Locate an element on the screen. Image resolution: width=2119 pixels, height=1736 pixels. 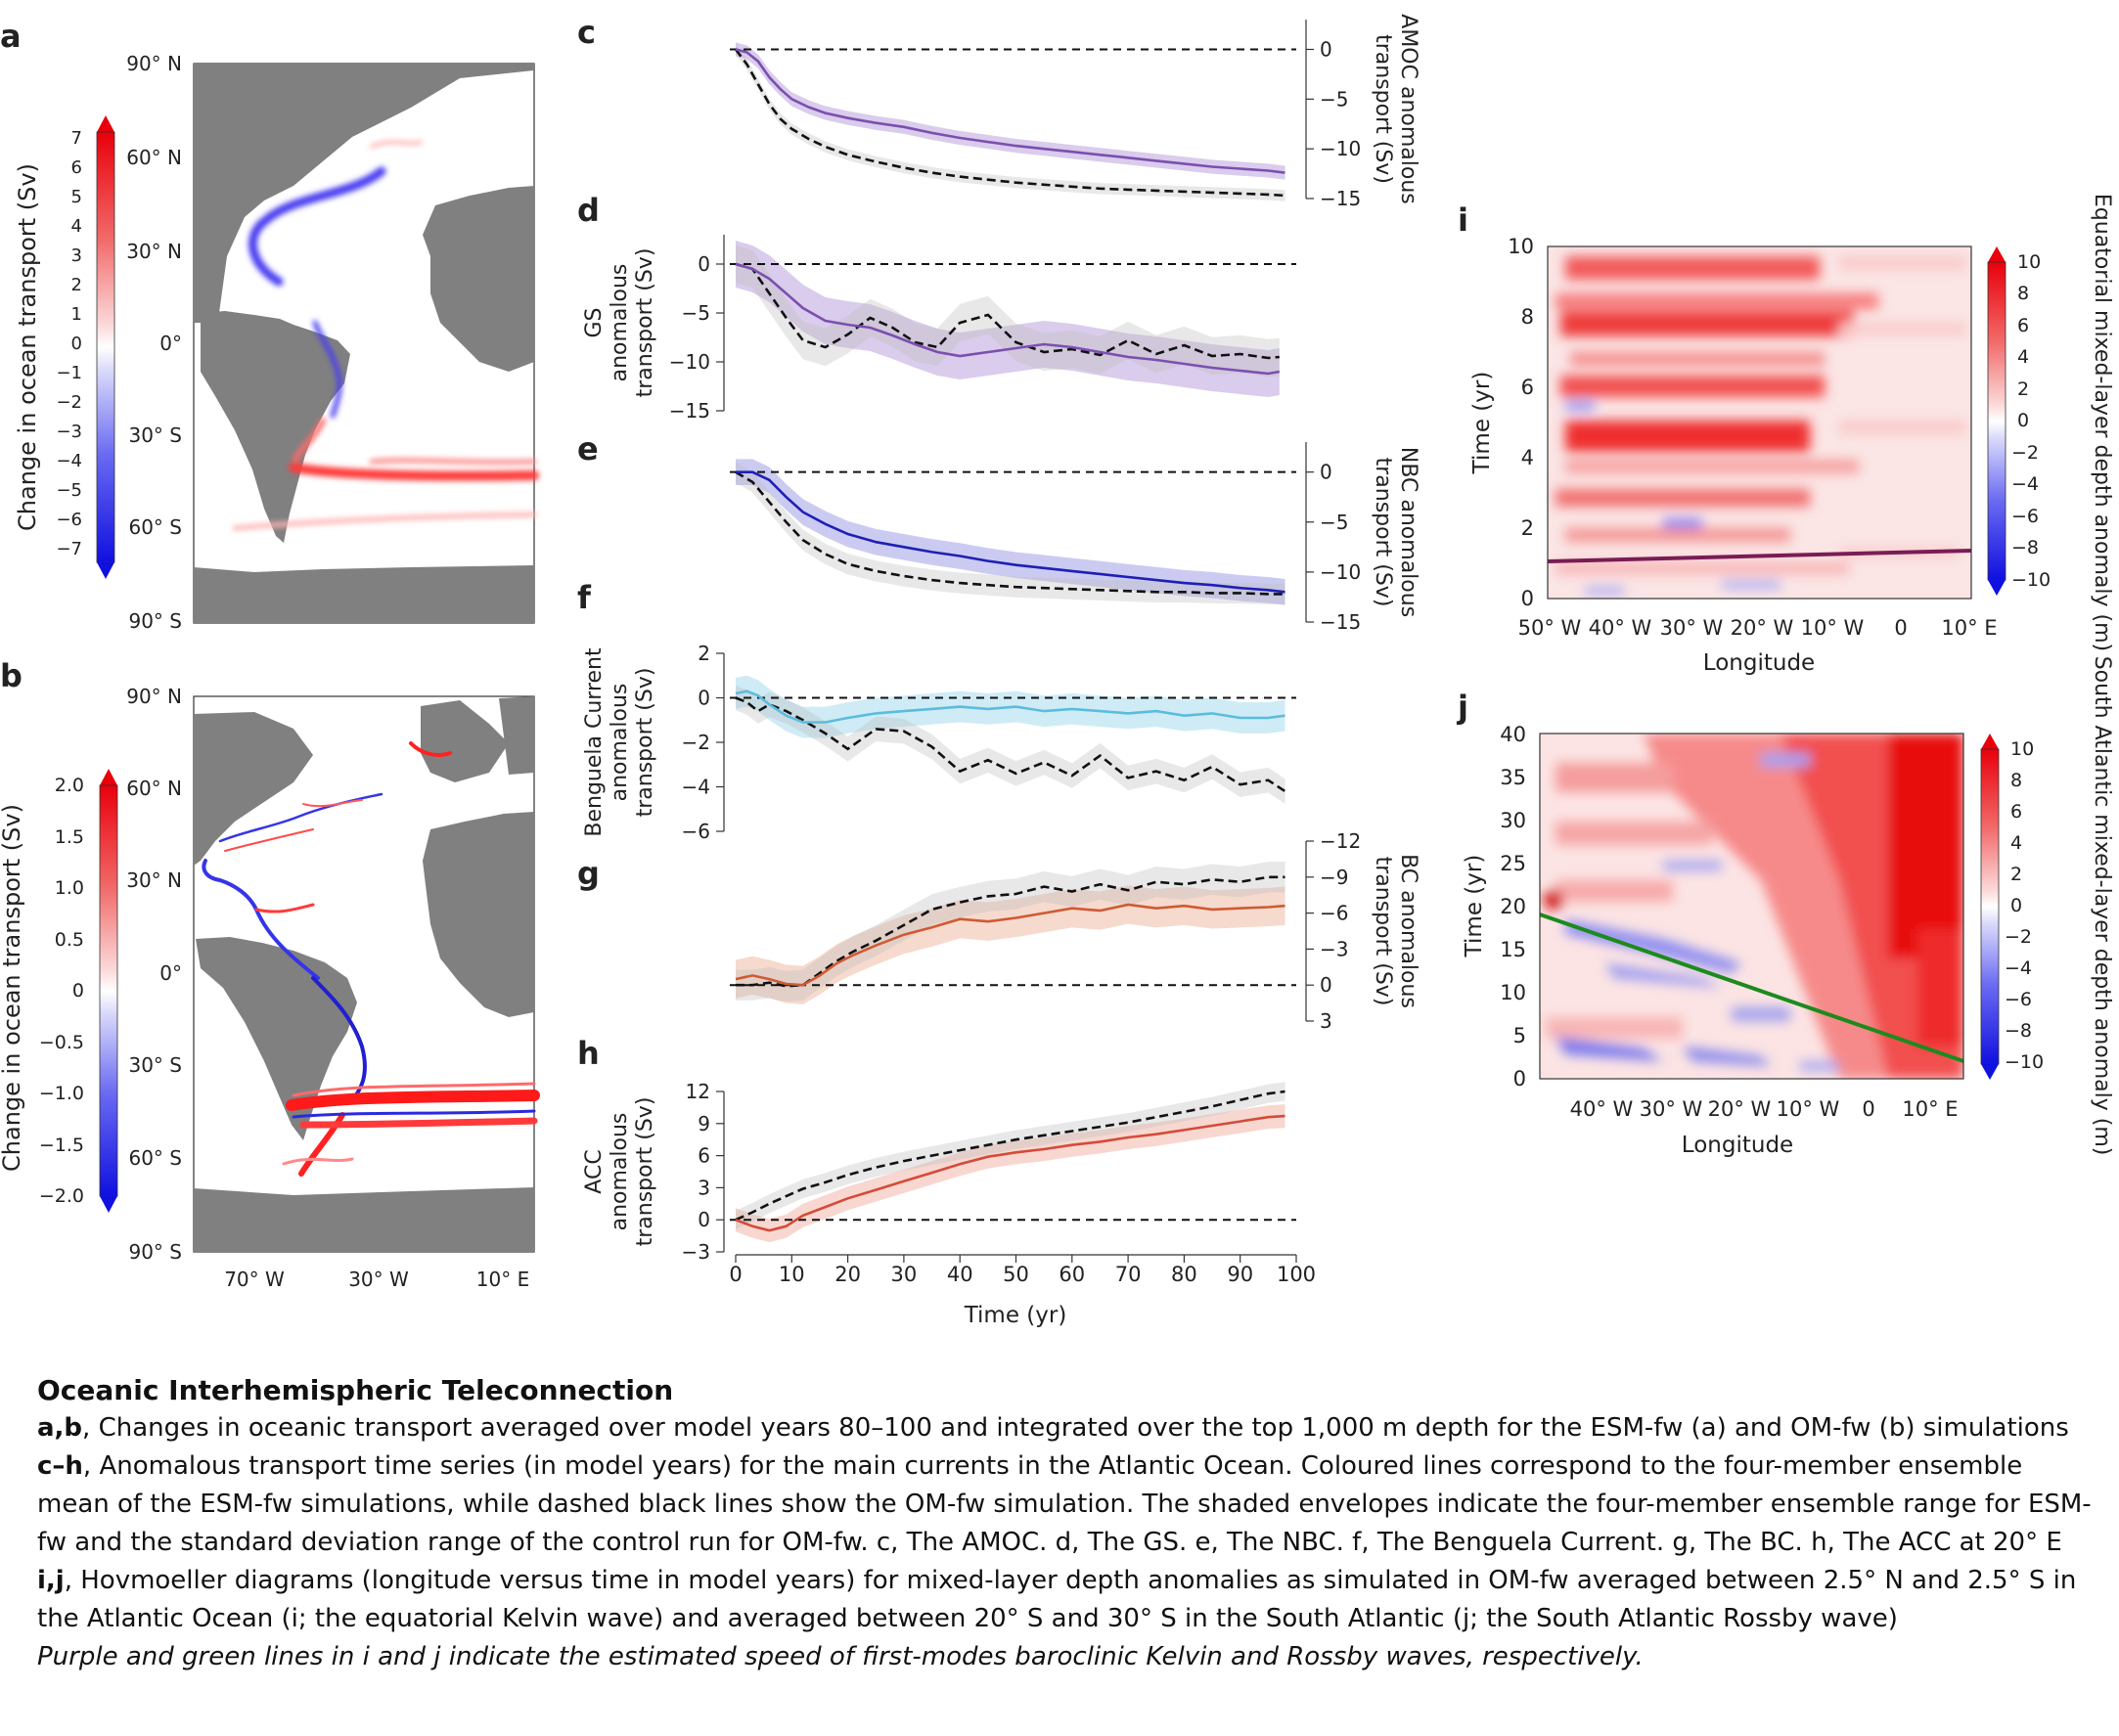
cbar-a-tick: −1 is located at coordinates (69, 373).